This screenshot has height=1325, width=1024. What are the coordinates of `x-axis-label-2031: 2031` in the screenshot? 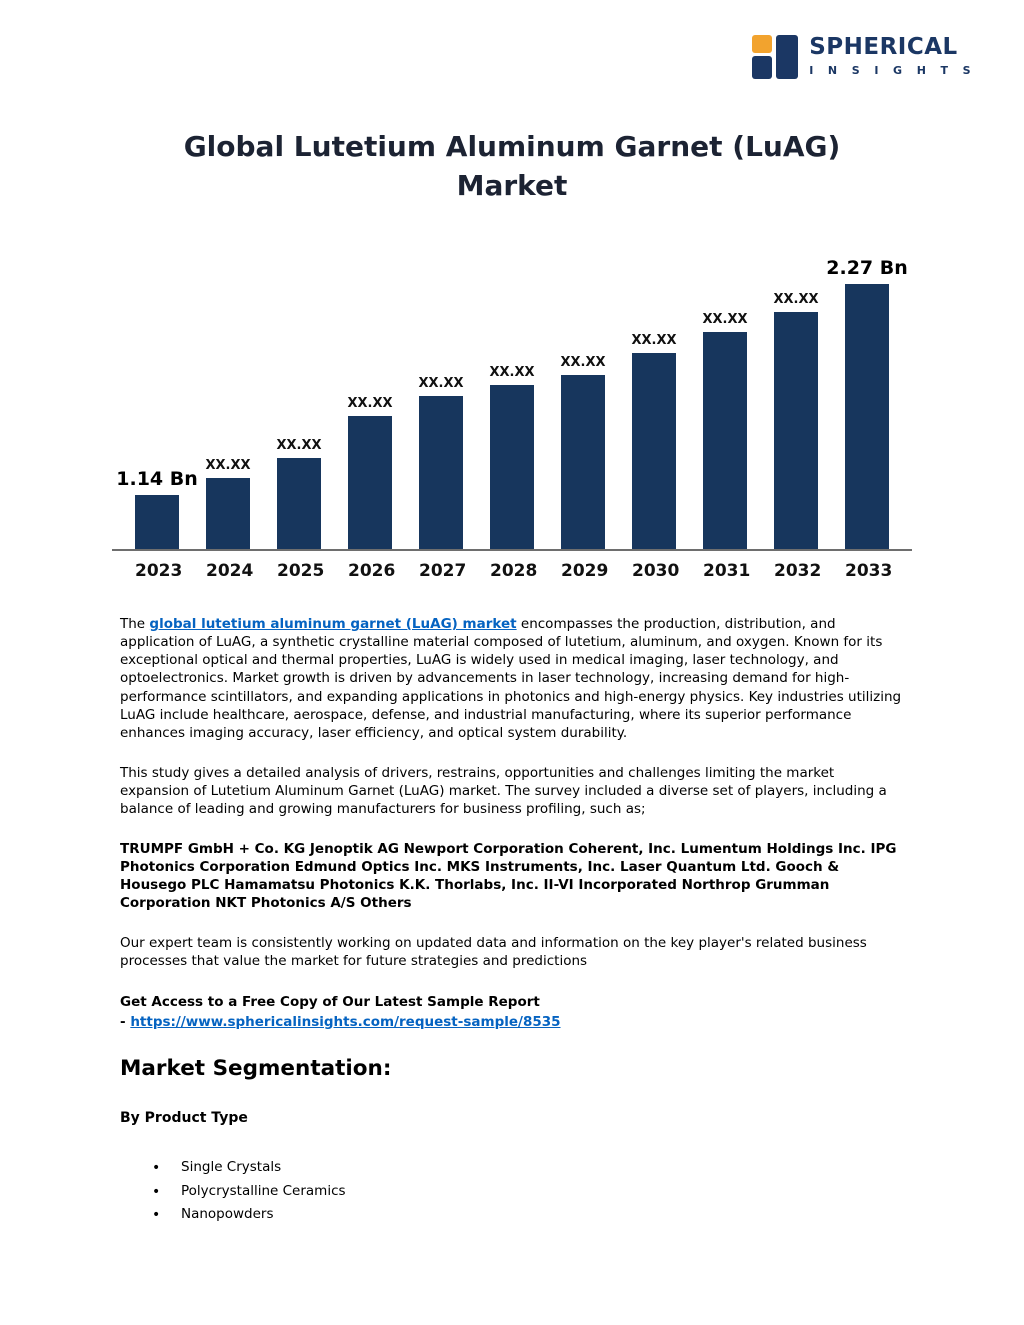 It's located at (727, 571).